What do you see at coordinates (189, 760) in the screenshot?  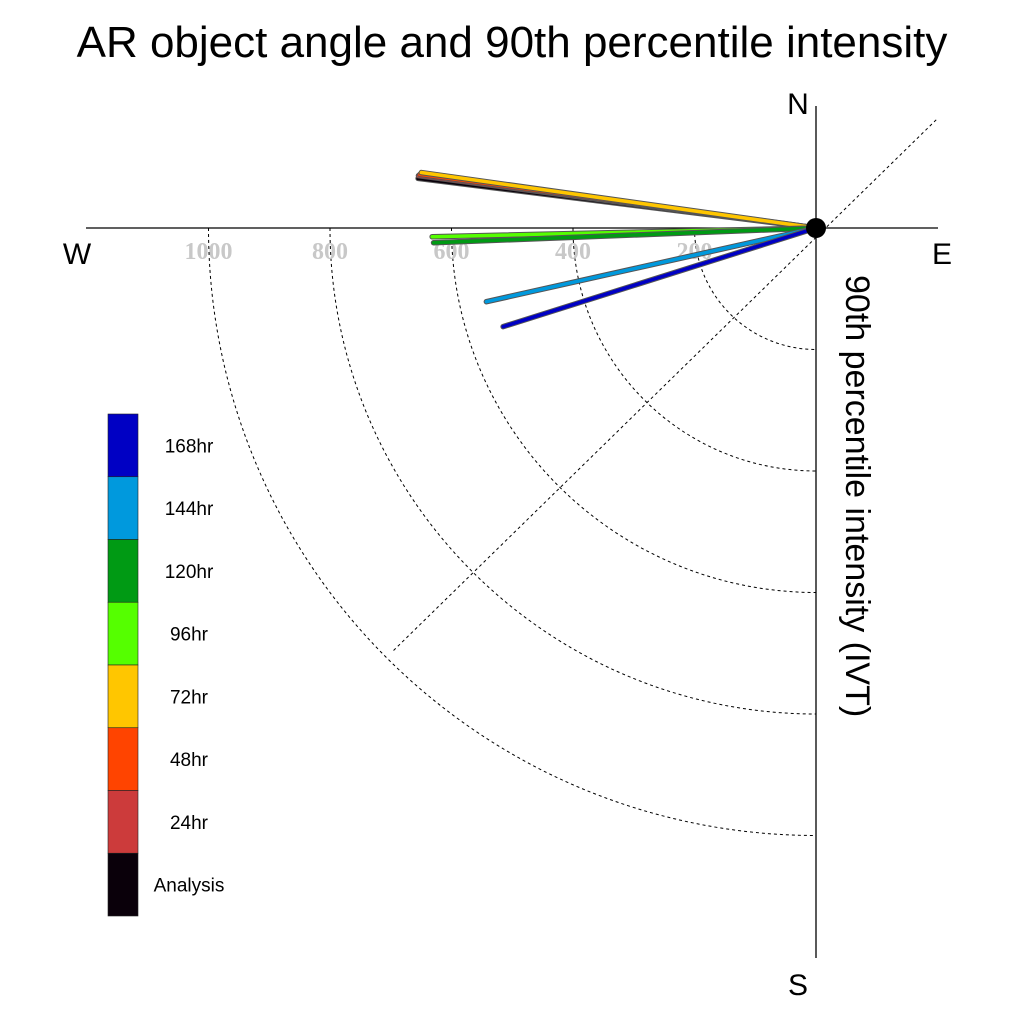 I see `legend-label-48hr: 48hr` at bounding box center [189, 760].